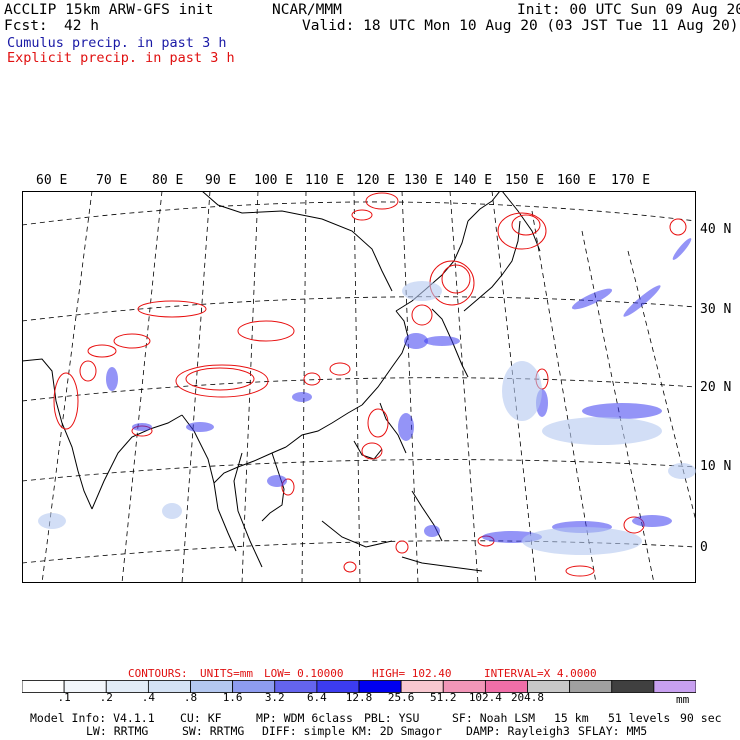 The height and width of the screenshot is (740, 740). Describe the element at coordinates (325, 180) in the screenshot. I see `lon-label: 110 E` at that location.